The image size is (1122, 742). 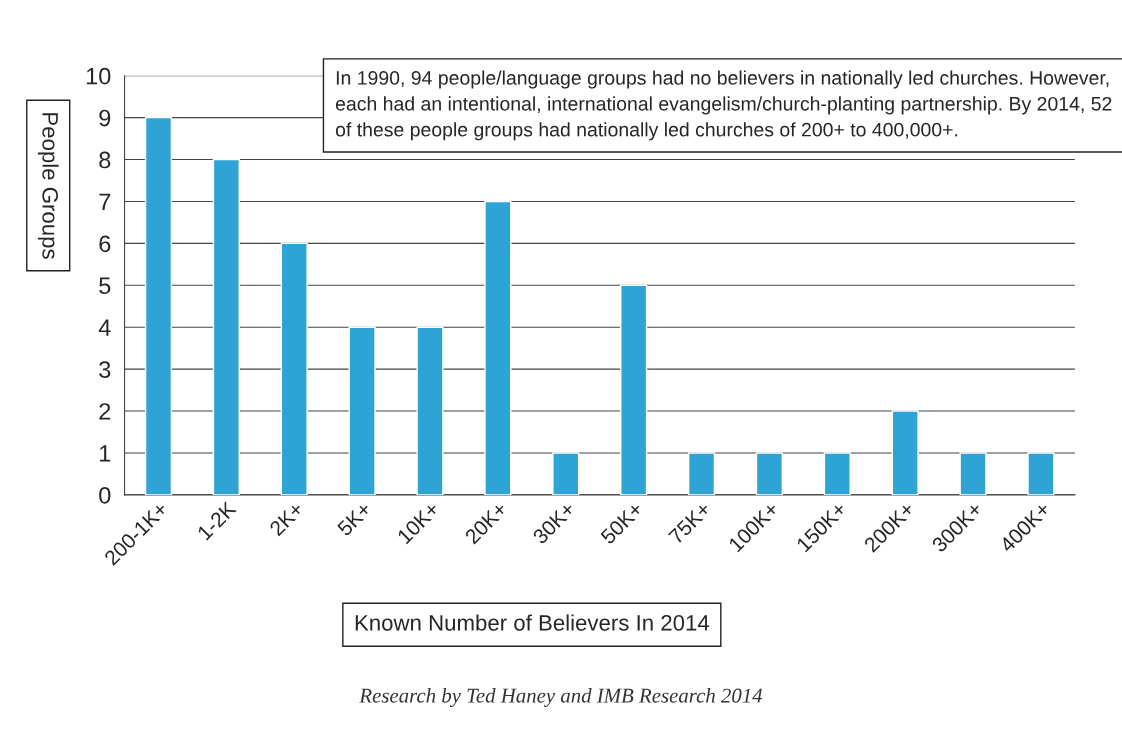 I want to click on y-tick-label: 5, so click(x=105, y=286).